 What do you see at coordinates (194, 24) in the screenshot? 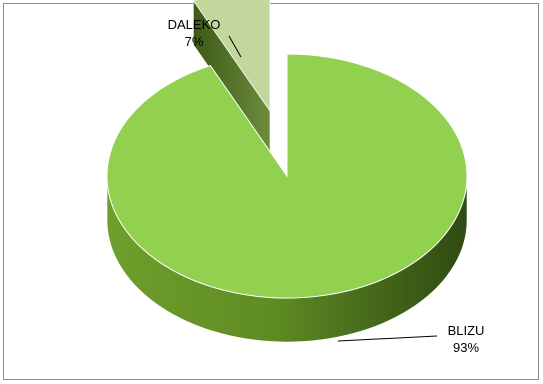
I see `slice-name-daleko: DALEKO` at bounding box center [194, 24].